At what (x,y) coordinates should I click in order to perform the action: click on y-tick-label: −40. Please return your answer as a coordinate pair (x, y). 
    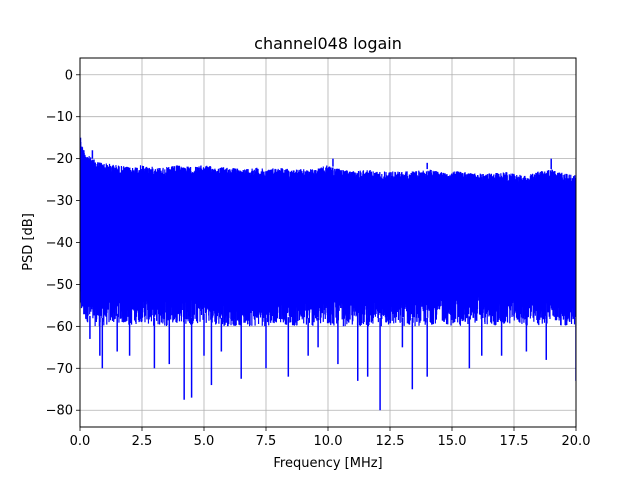
    Looking at the image, I should click on (59, 243).